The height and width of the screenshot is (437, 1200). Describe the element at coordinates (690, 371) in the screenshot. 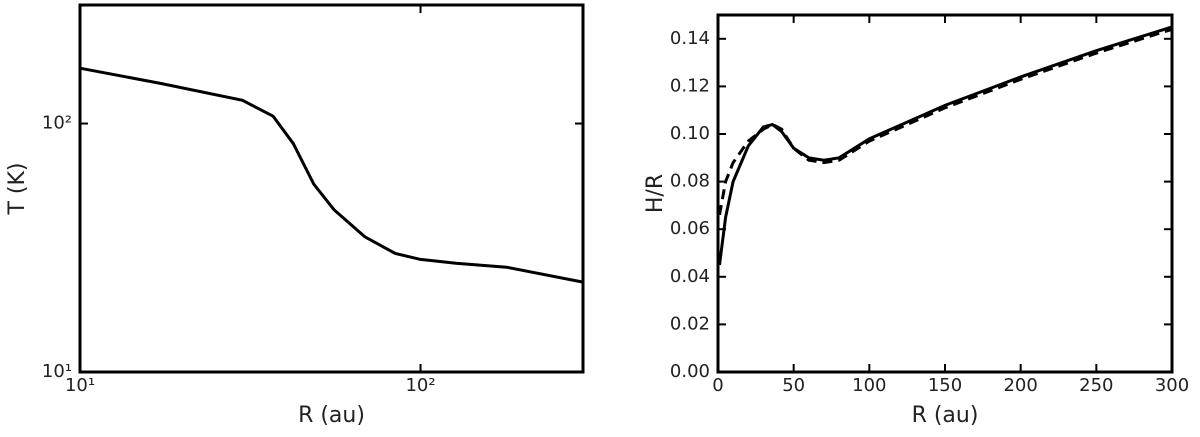

I see `y-tick-label: 0.00` at that location.